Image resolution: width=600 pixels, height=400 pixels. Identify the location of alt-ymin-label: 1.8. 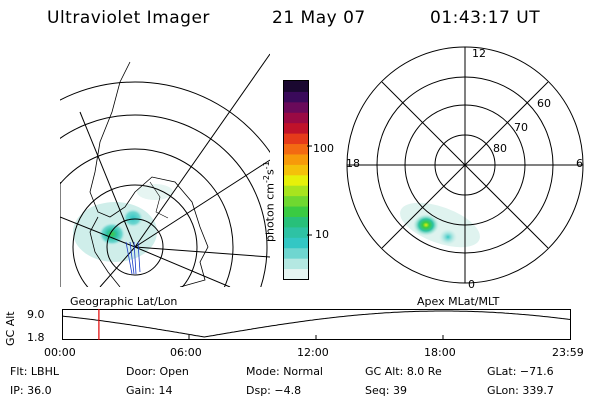
(36, 337).